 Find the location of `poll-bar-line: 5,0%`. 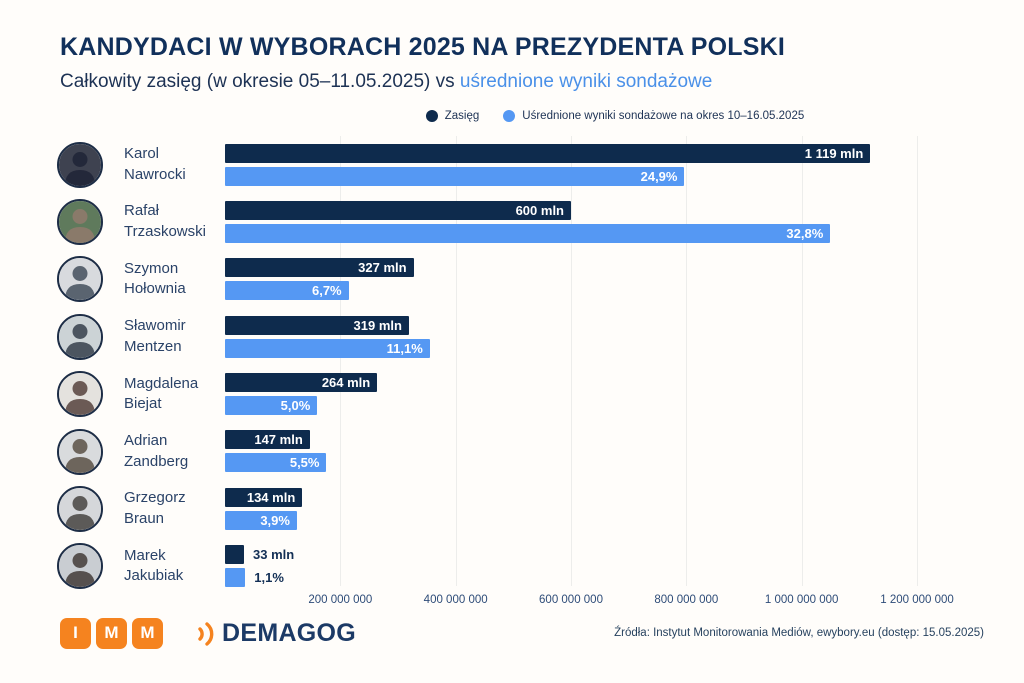

poll-bar-line: 5,0% is located at coordinates (624, 406).